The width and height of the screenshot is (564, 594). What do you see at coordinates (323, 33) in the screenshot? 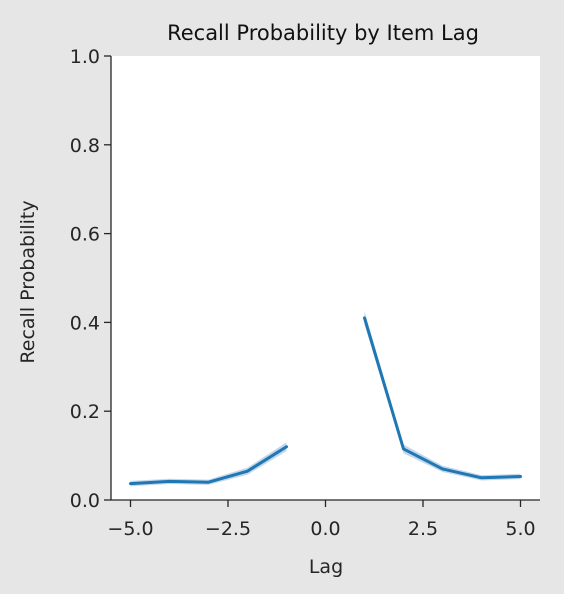
I see `chart-title: Recall Probability by Item Lag` at bounding box center [323, 33].